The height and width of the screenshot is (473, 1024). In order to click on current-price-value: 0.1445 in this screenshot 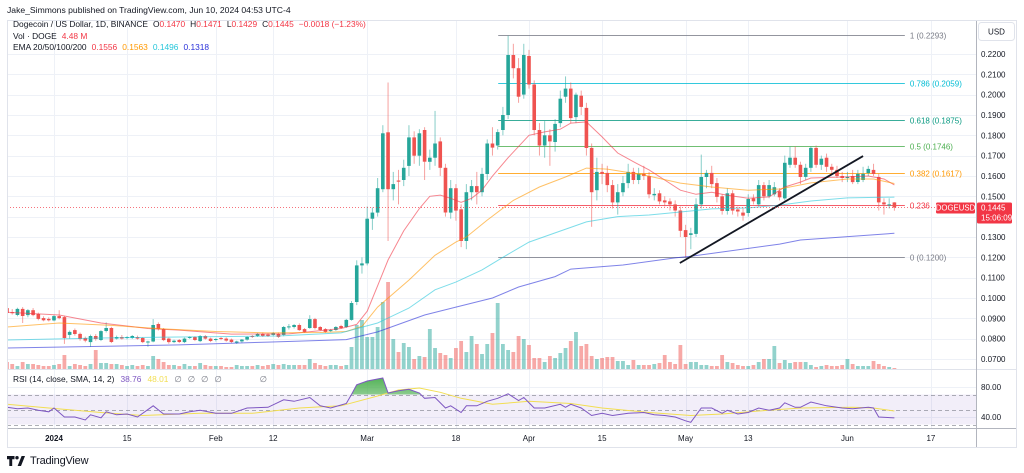, I will do `click(993, 208)`.